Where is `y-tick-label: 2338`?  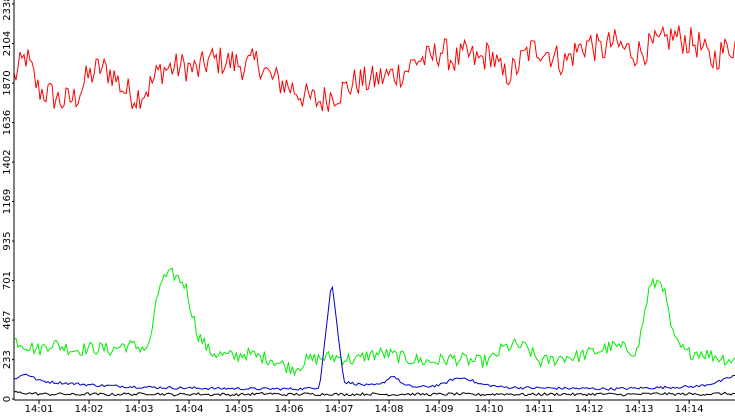
y-tick-label: 2338 is located at coordinates (7, 10).